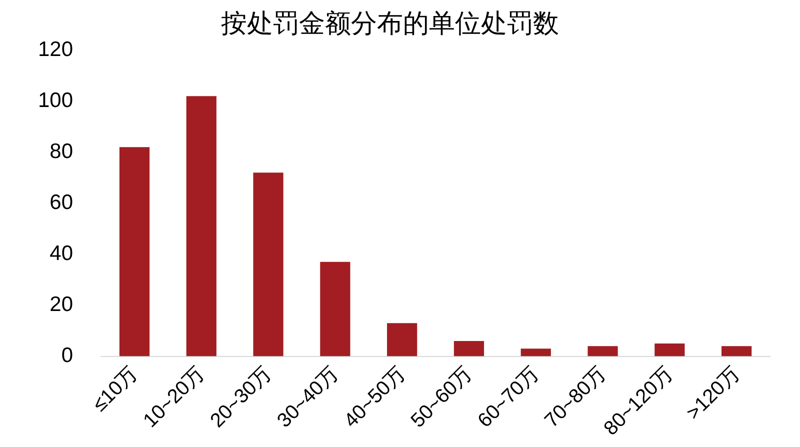 This screenshot has width=800, height=447. Describe the element at coordinates (67, 356) in the screenshot. I see `y-tick-label: 0` at that location.